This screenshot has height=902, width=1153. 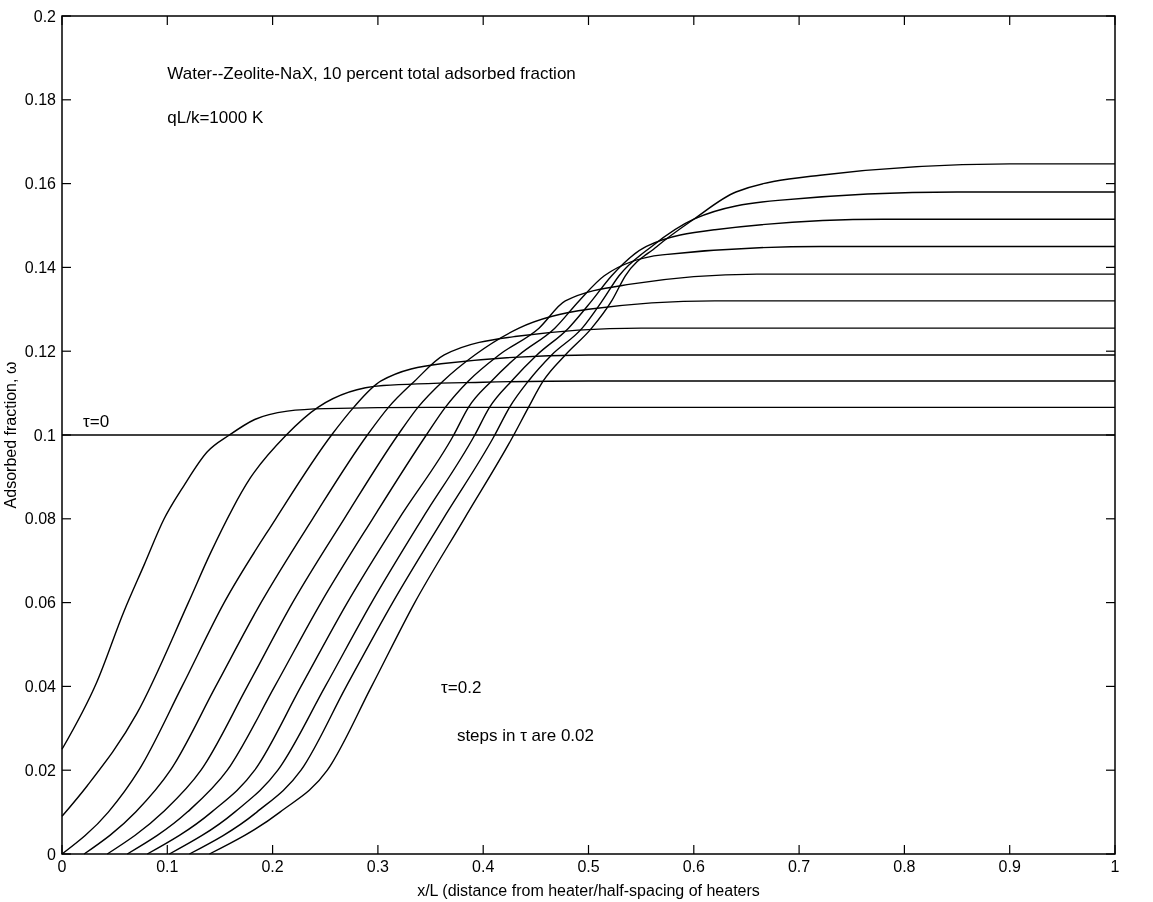 What do you see at coordinates (1009, 866) in the screenshot?
I see `x-tick-label: 0.9` at bounding box center [1009, 866].